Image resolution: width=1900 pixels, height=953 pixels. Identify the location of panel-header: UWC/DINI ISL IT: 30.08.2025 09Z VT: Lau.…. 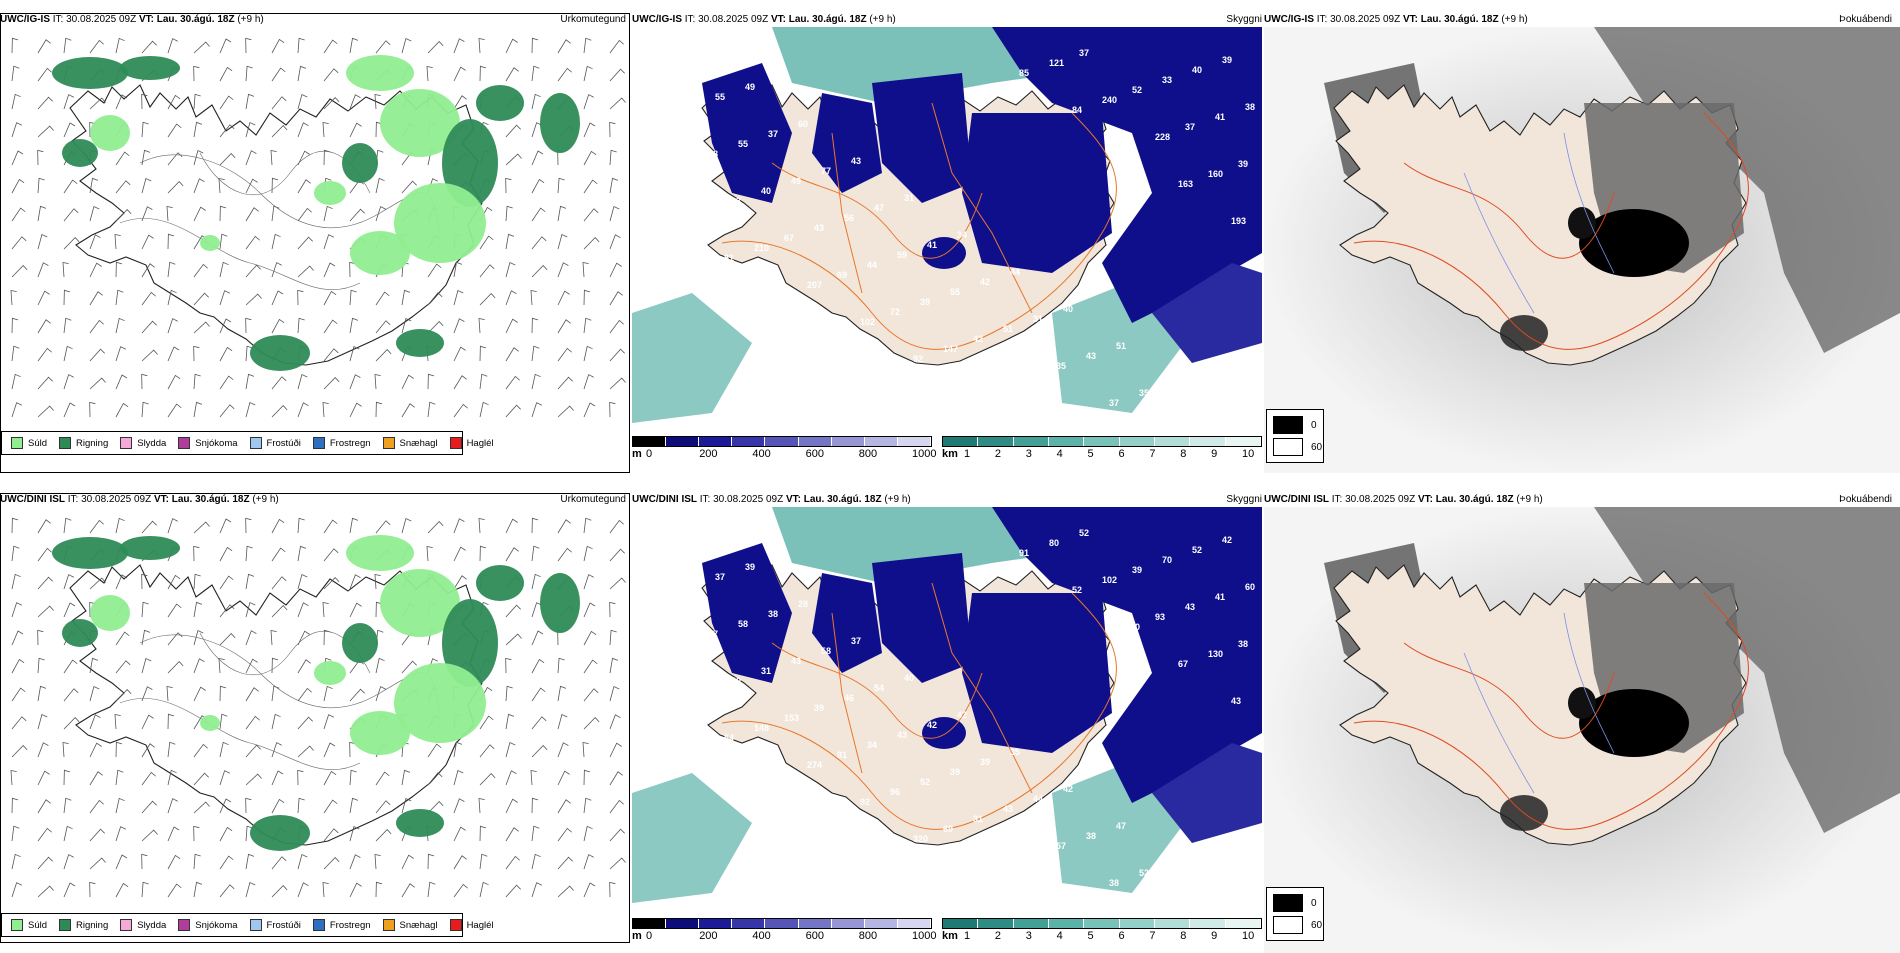
(771, 499).